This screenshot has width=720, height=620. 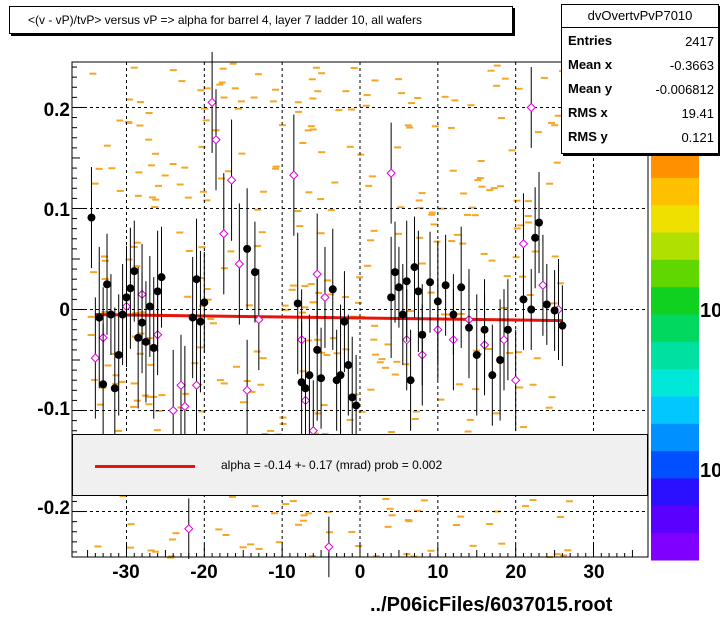 I want to click on y-tick-label: -0.2, so click(x=53, y=508).